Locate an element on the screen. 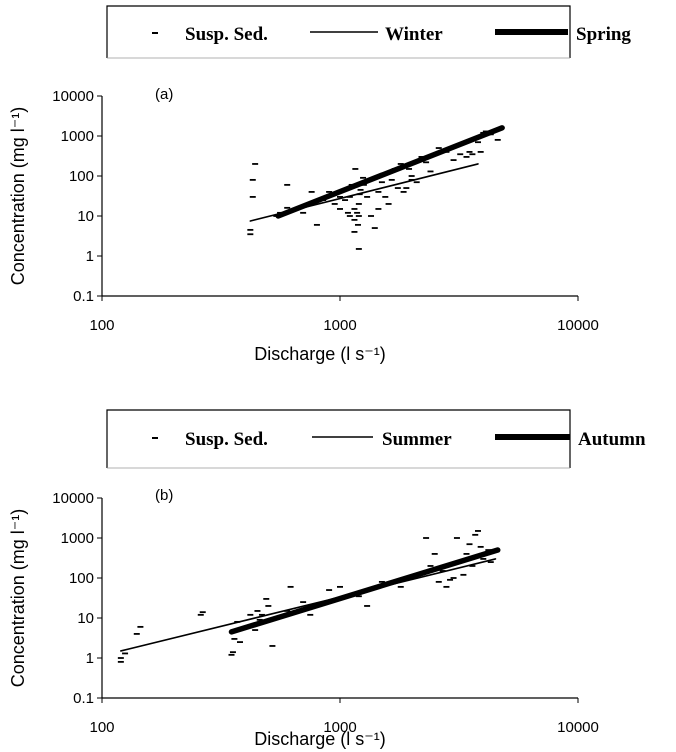 The height and width of the screenshot is (752, 676). legend-item-2: Summer is located at coordinates (382, 439).